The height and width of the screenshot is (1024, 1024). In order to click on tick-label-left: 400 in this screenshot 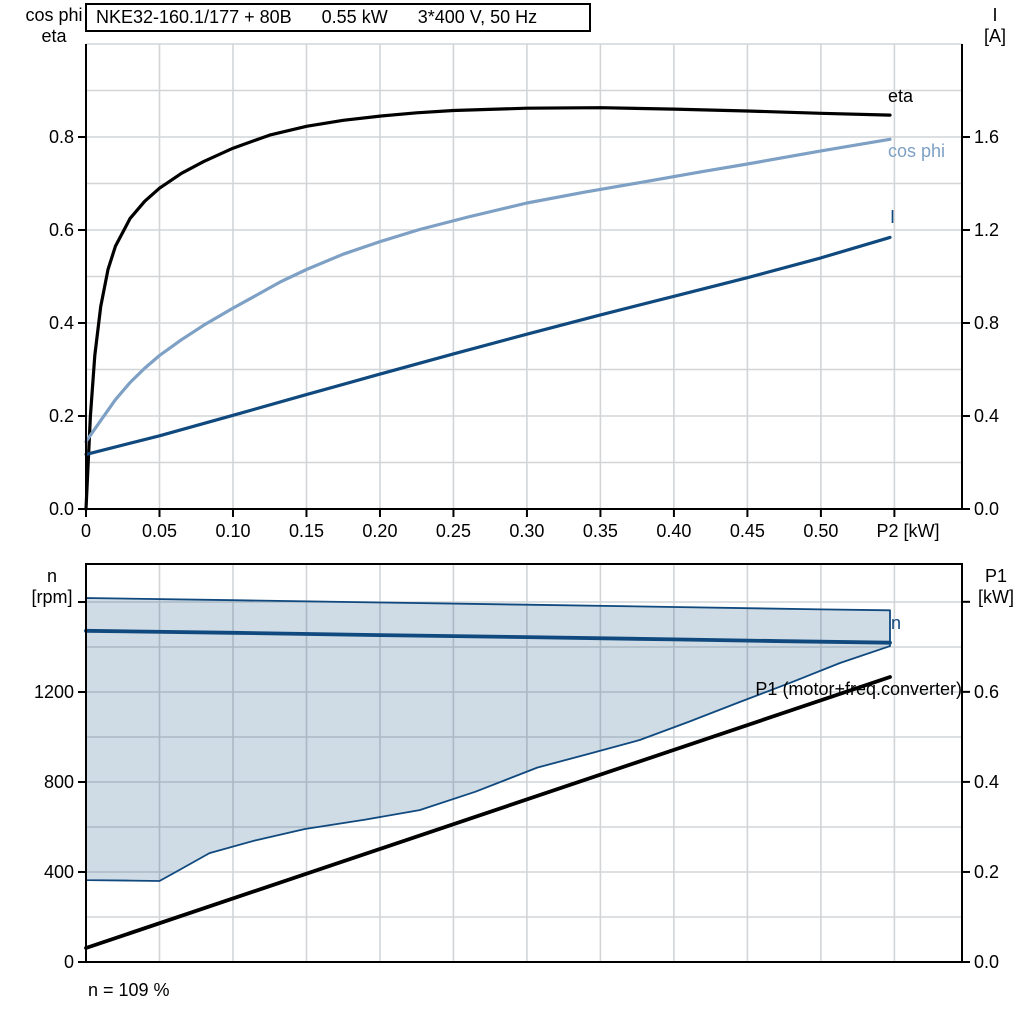, I will do `click(59, 872)`.